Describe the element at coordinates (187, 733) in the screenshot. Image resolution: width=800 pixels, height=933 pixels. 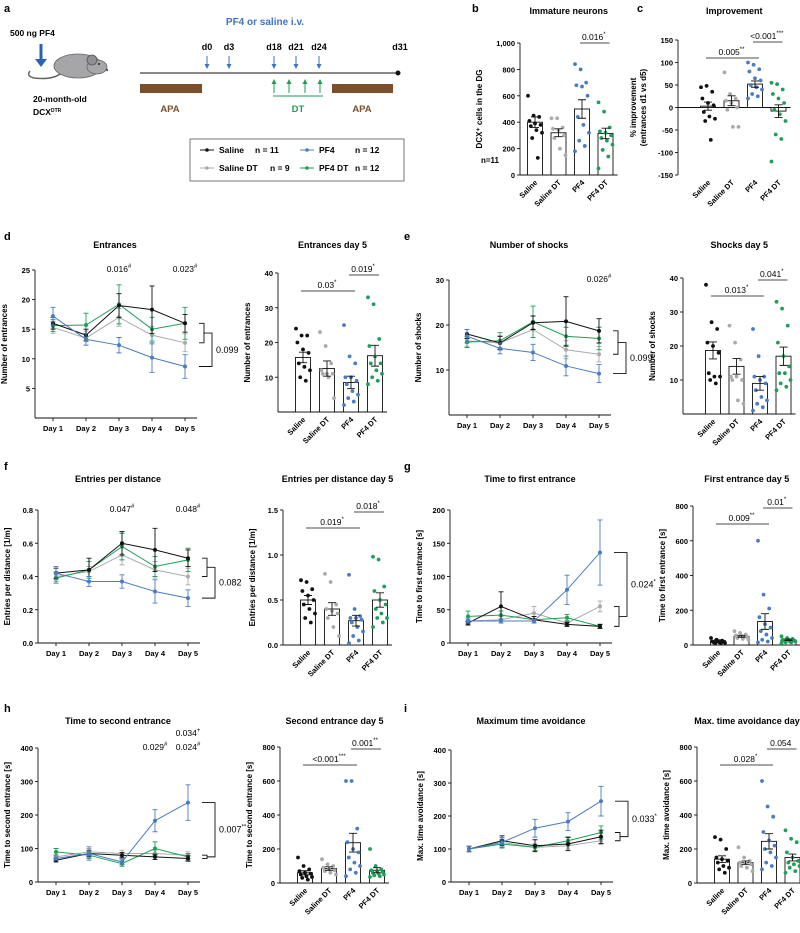
I see `p-value: 0.034` at that location.